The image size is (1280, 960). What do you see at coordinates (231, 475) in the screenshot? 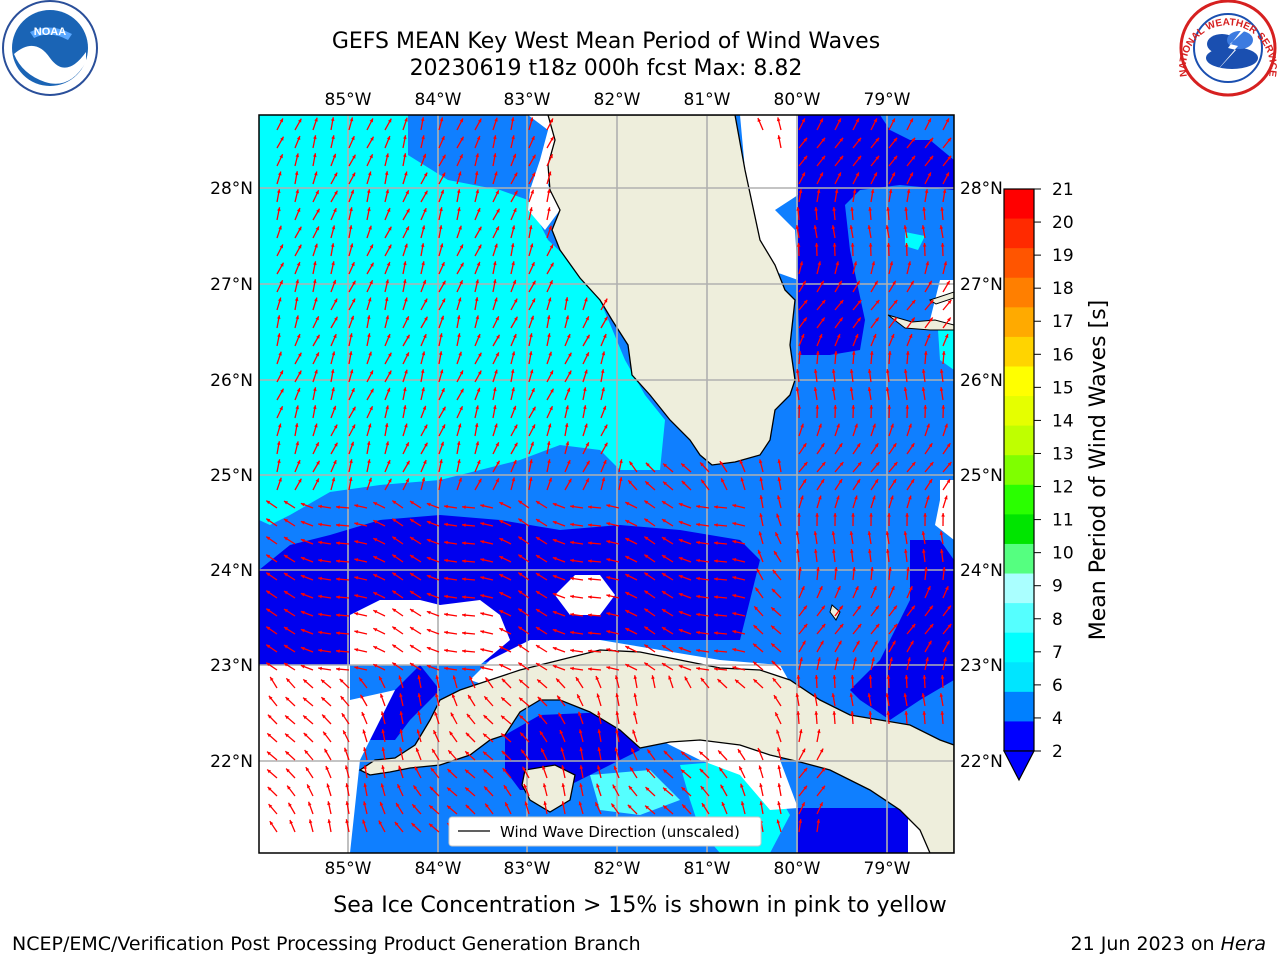
I see `lat-ticks-left: 28°N 27°N 26°N 25°N 24°N 23°N 22°N` at bounding box center [231, 475].